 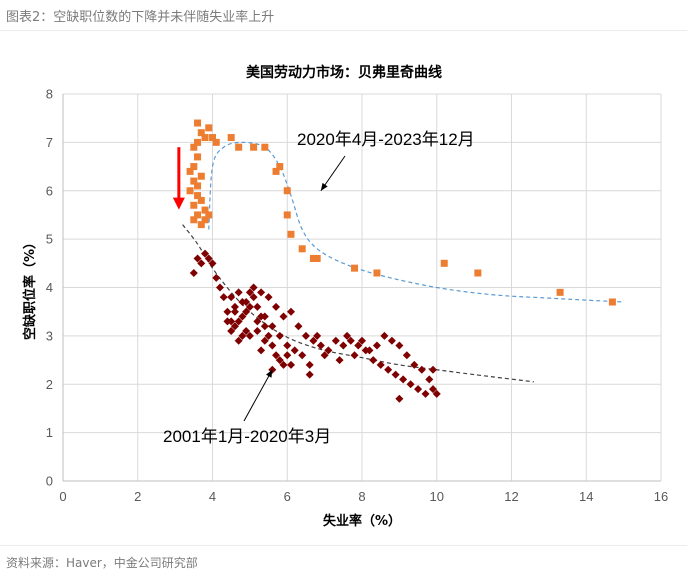 I want to click on x-tick-label: 10, so click(x=437, y=496).